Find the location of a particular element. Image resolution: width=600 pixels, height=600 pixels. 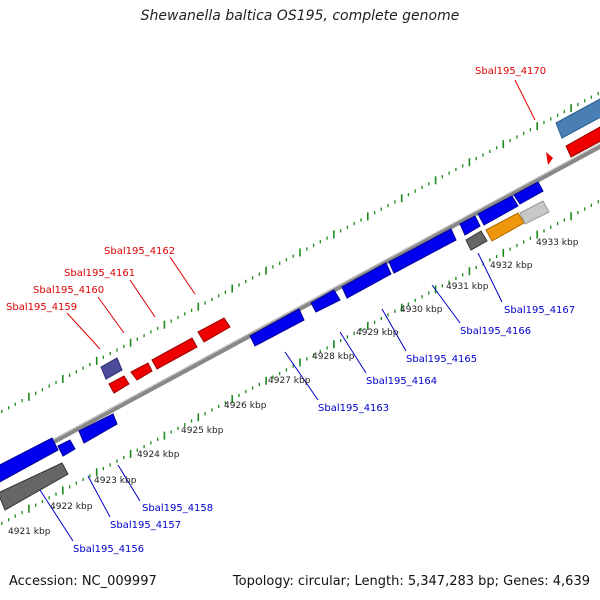

gene-sbal195-4162a is located at coordinates (174, 353).